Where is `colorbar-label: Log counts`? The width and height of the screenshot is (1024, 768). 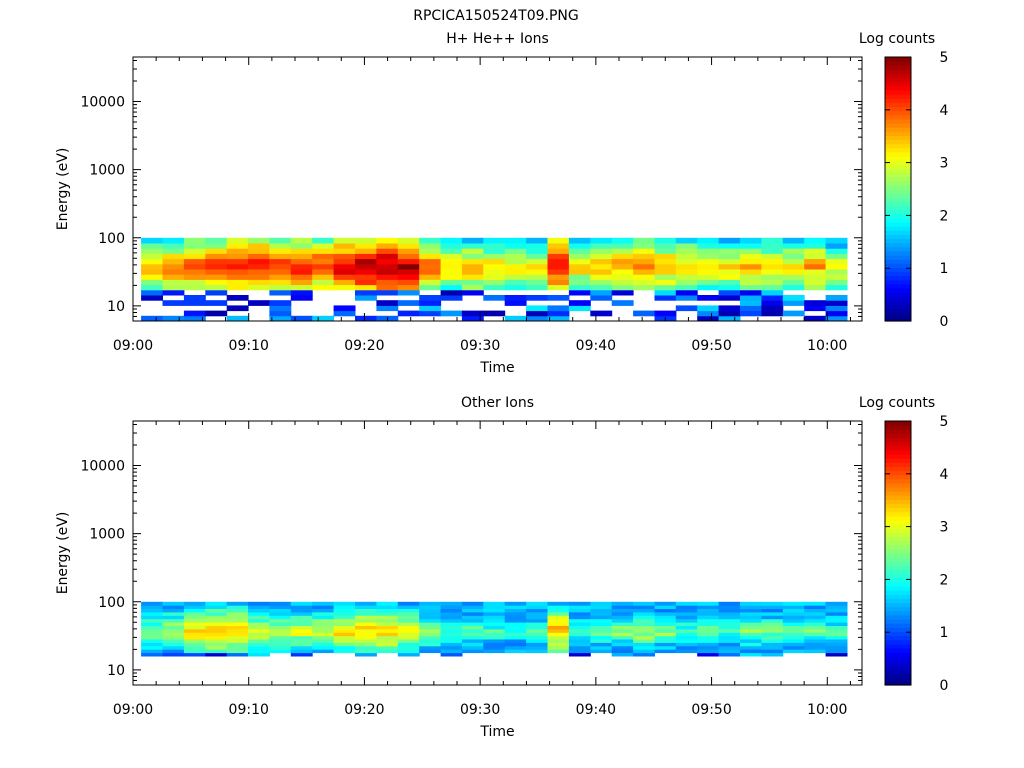
colorbar-label: Log counts is located at coordinates (897, 39).